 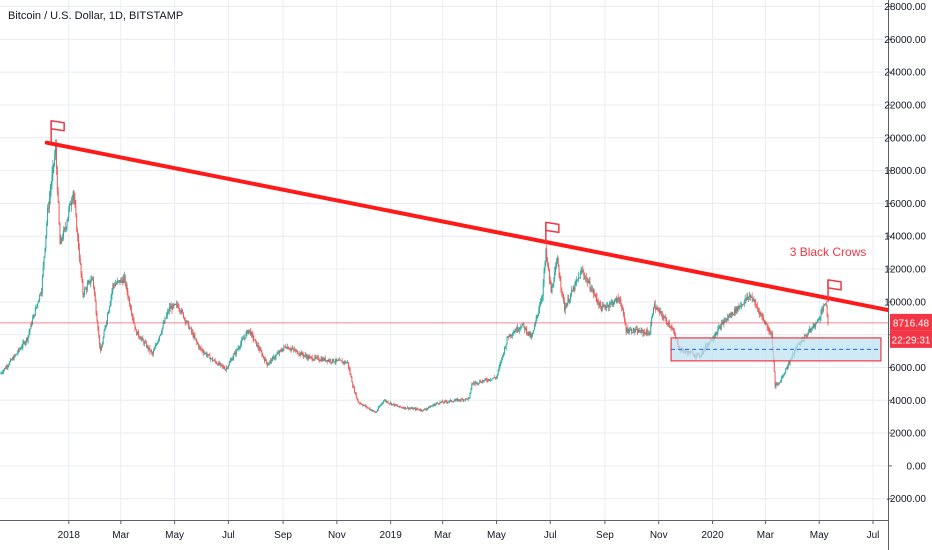 What do you see at coordinates (911, 339) in the screenshot?
I see `countdown-tag` at bounding box center [911, 339].